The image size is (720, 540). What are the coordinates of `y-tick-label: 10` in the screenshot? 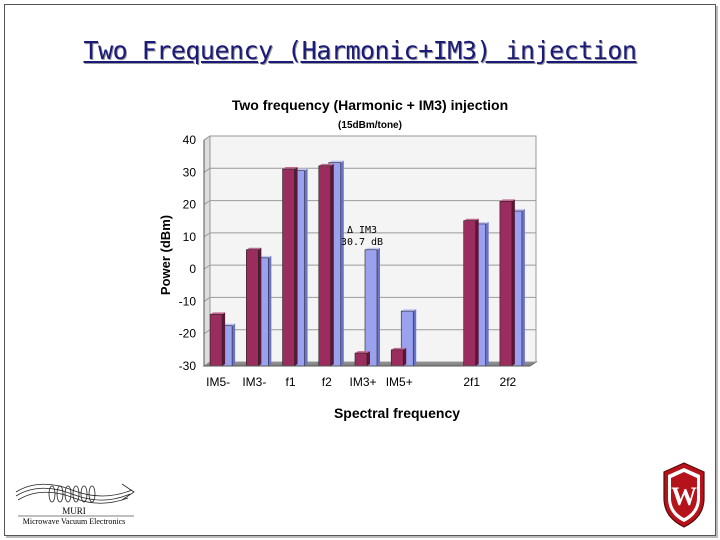 It's located at (190, 237).